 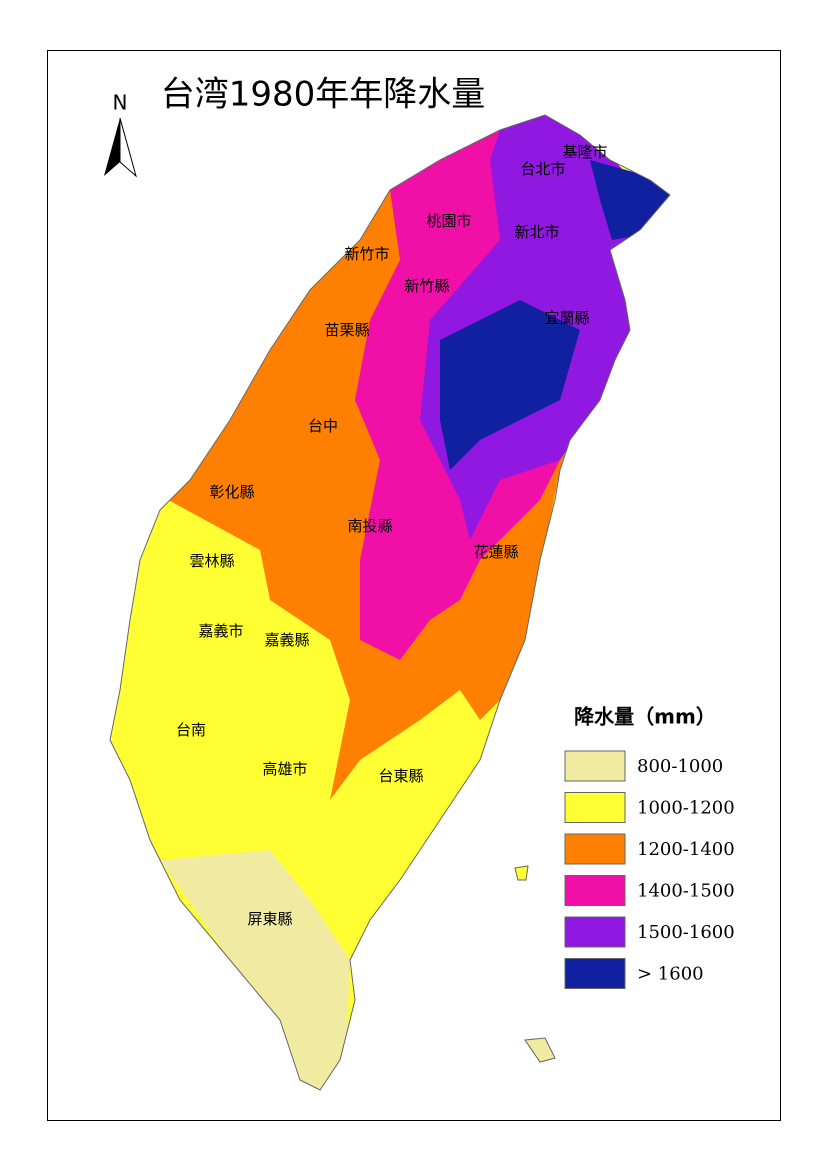 I want to click on region-label: 新竹縣, so click(x=426, y=286).